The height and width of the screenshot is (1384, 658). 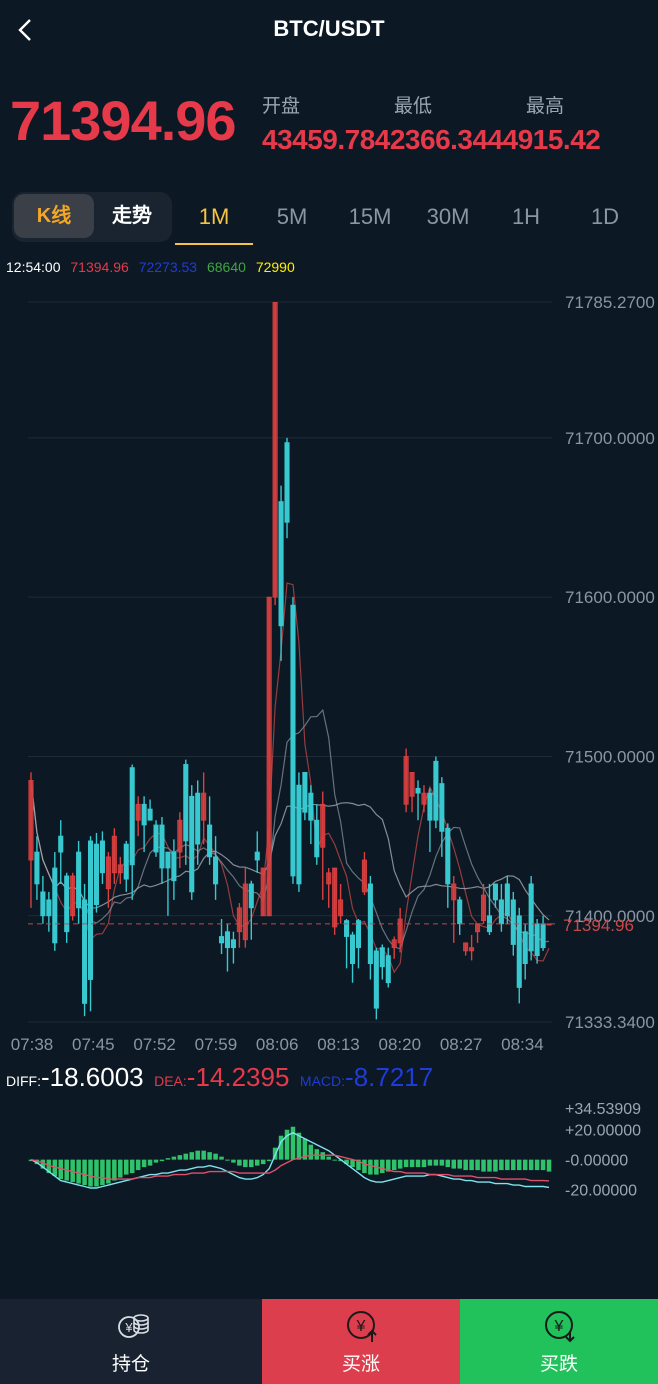 What do you see at coordinates (292, 216) in the screenshot?
I see `period-tab-5m: 5M` at bounding box center [292, 216].